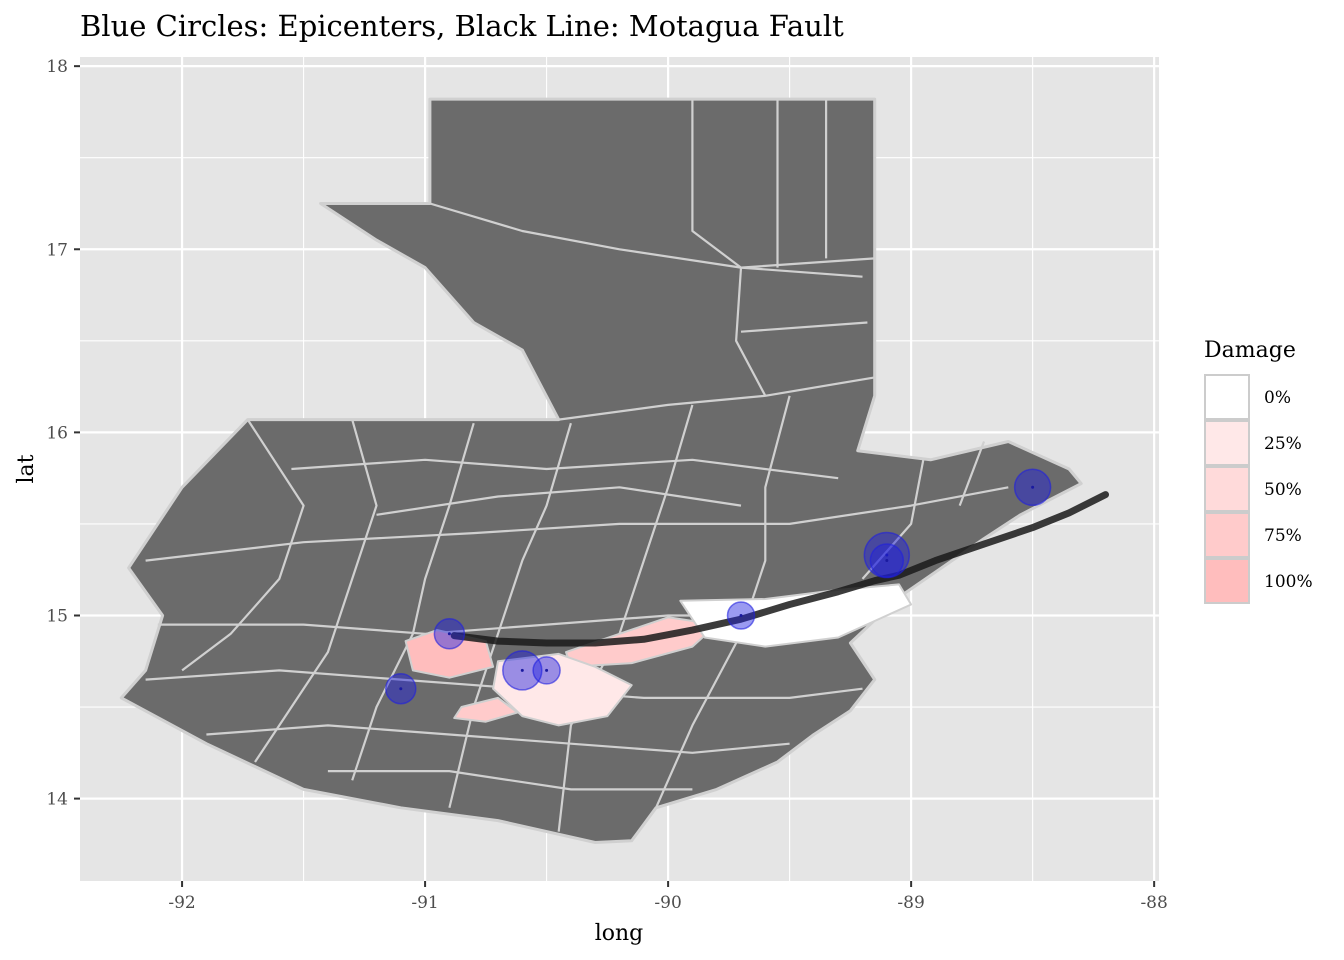 This screenshot has height=960, width=1344. Describe the element at coordinates (1288, 582) in the screenshot. I see `legend-label: 100%` at that location.